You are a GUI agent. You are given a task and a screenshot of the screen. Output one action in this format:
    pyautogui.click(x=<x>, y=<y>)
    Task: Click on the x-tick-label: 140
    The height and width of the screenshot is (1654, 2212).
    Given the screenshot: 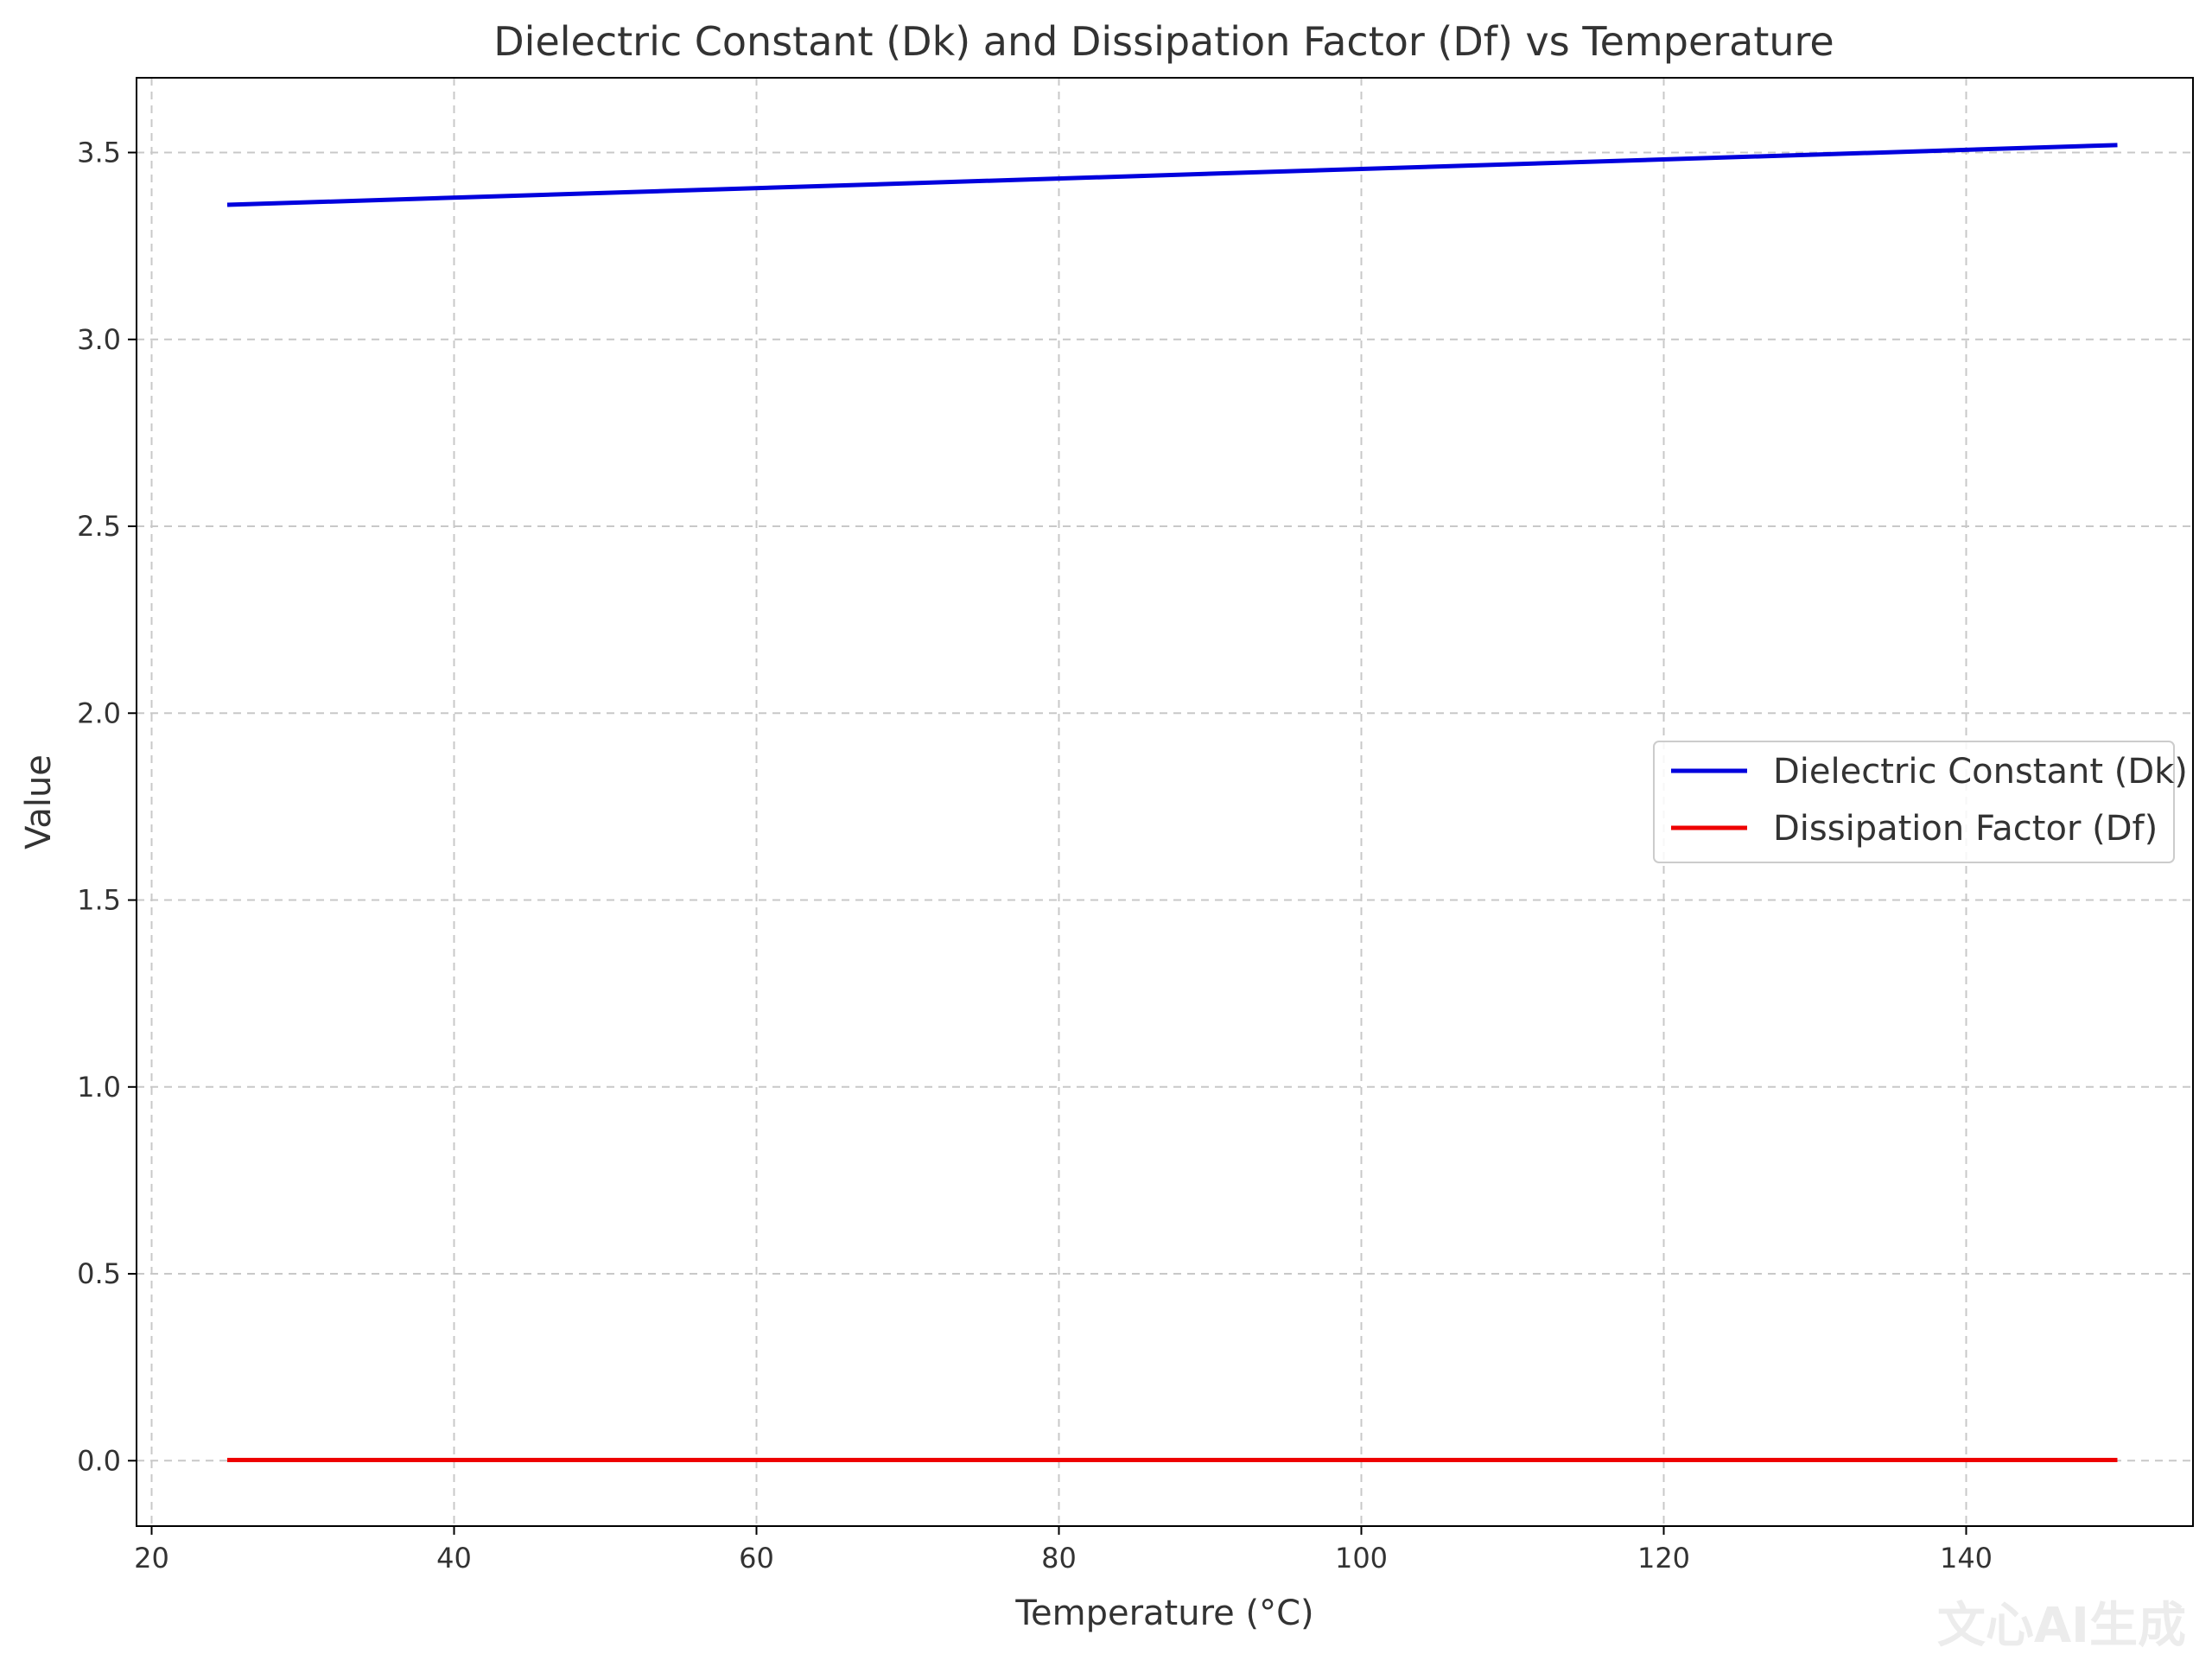 What is the action you would take?
    pyautogui.click(x=1966, y=1558)
    